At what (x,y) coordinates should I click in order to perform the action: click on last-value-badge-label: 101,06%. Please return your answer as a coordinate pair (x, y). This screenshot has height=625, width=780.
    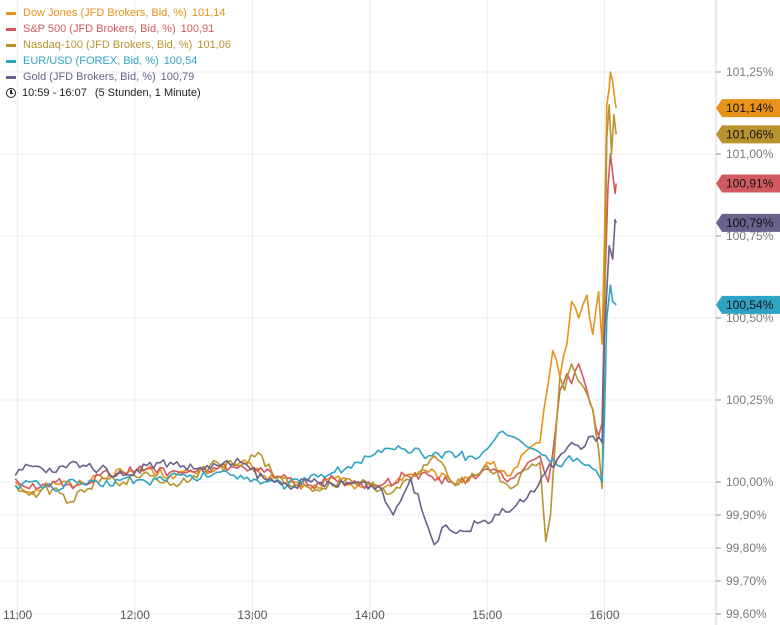
    Looking at the image, I should click on (750, 134).